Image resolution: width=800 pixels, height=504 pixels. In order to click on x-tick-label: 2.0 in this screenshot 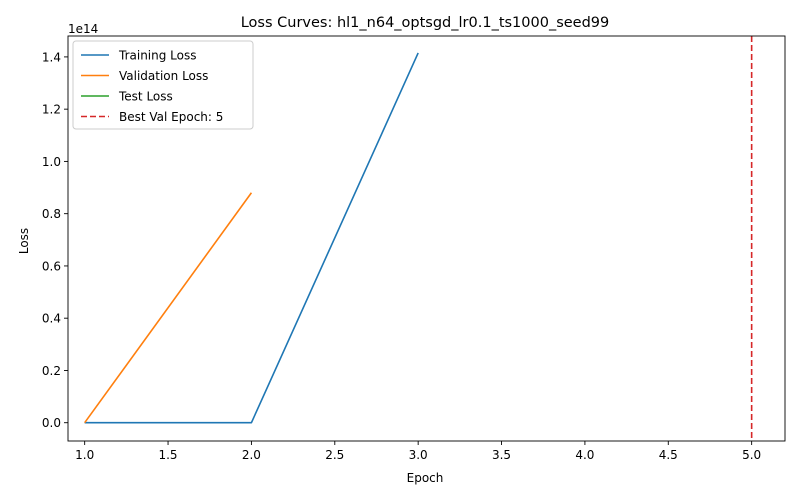, I will do `click(251, 455)`.